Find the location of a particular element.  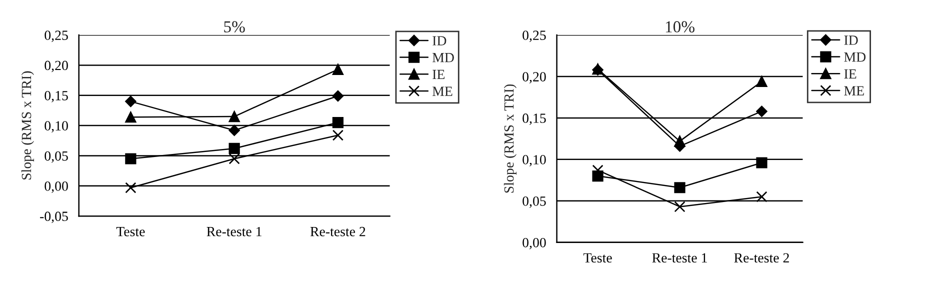

y-tick-label: -0,05 is located at coordinates (54, 218).